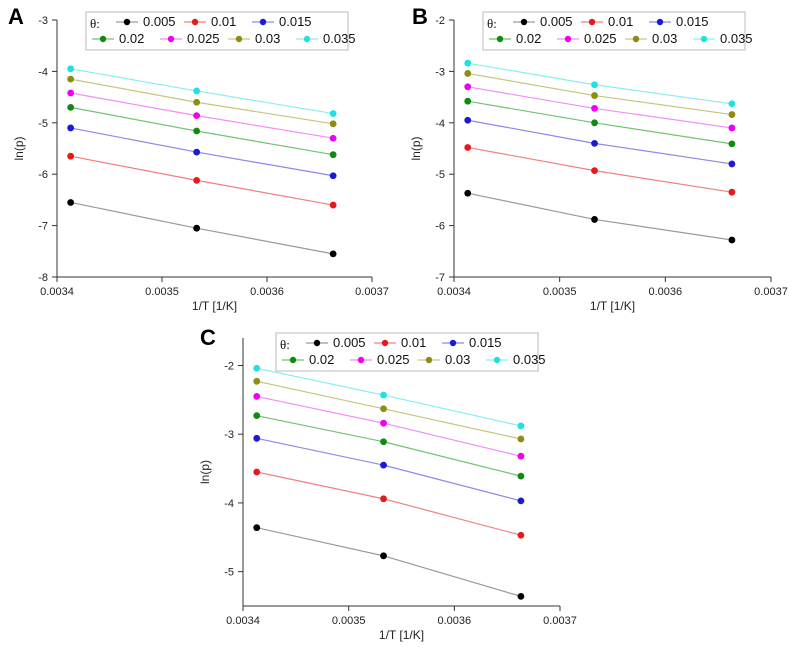 This screenshot has width=789, height=651. I want to click on legend-box, so click(407, 352).